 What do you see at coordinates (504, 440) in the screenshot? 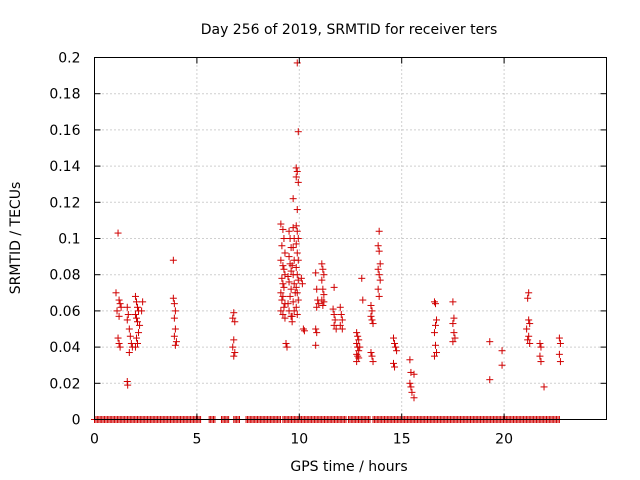
I see `x-tick-label: 20` at bounding box center [504, 440].